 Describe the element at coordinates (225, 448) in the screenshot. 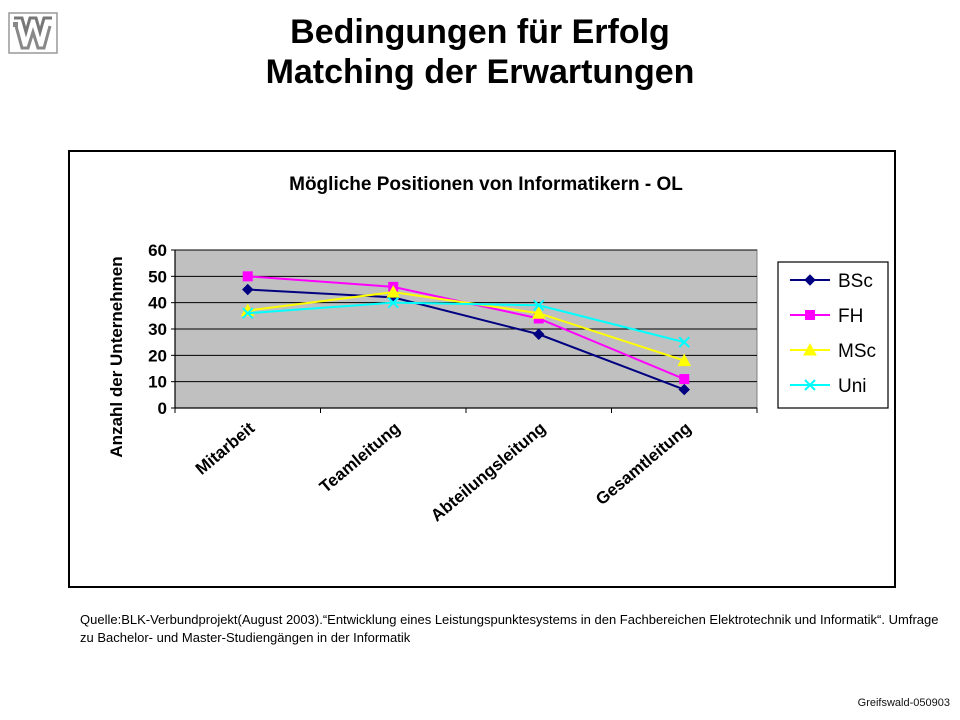

I see `x-tick-label: Mitarbeit` at that location.